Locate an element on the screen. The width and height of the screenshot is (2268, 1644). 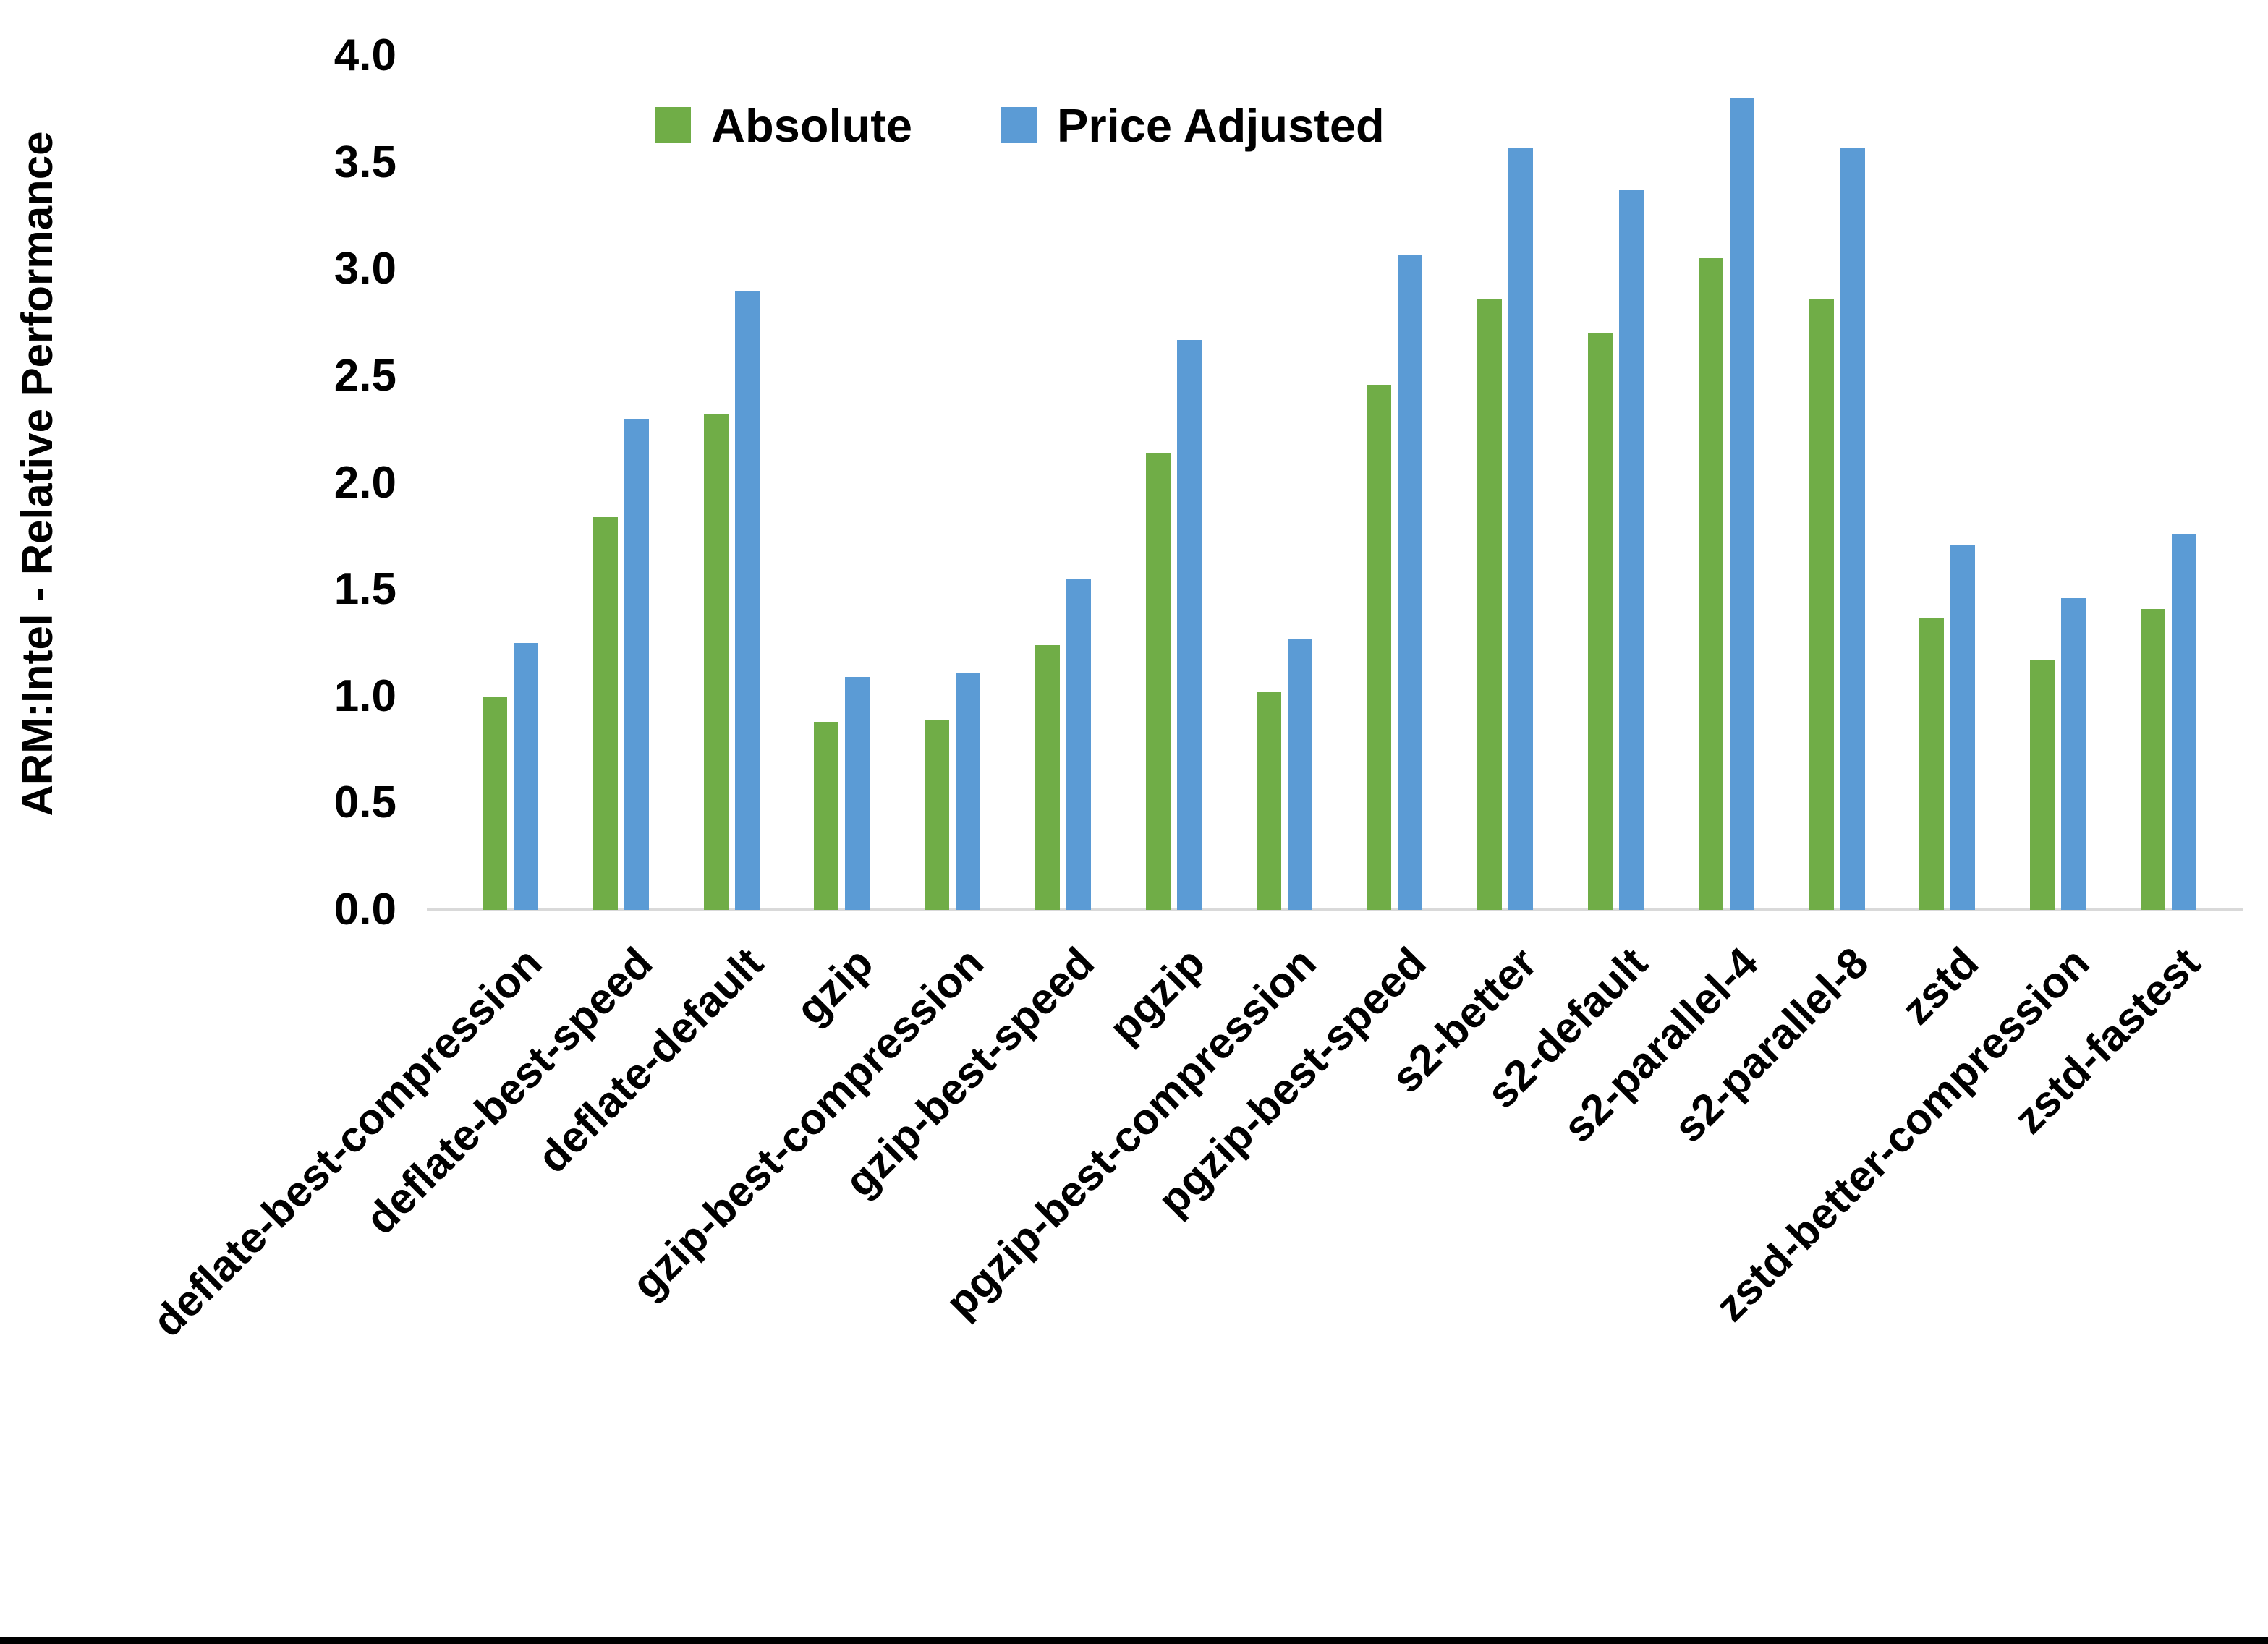
legend-swatch-absolute is located at coordinates (673, 125).